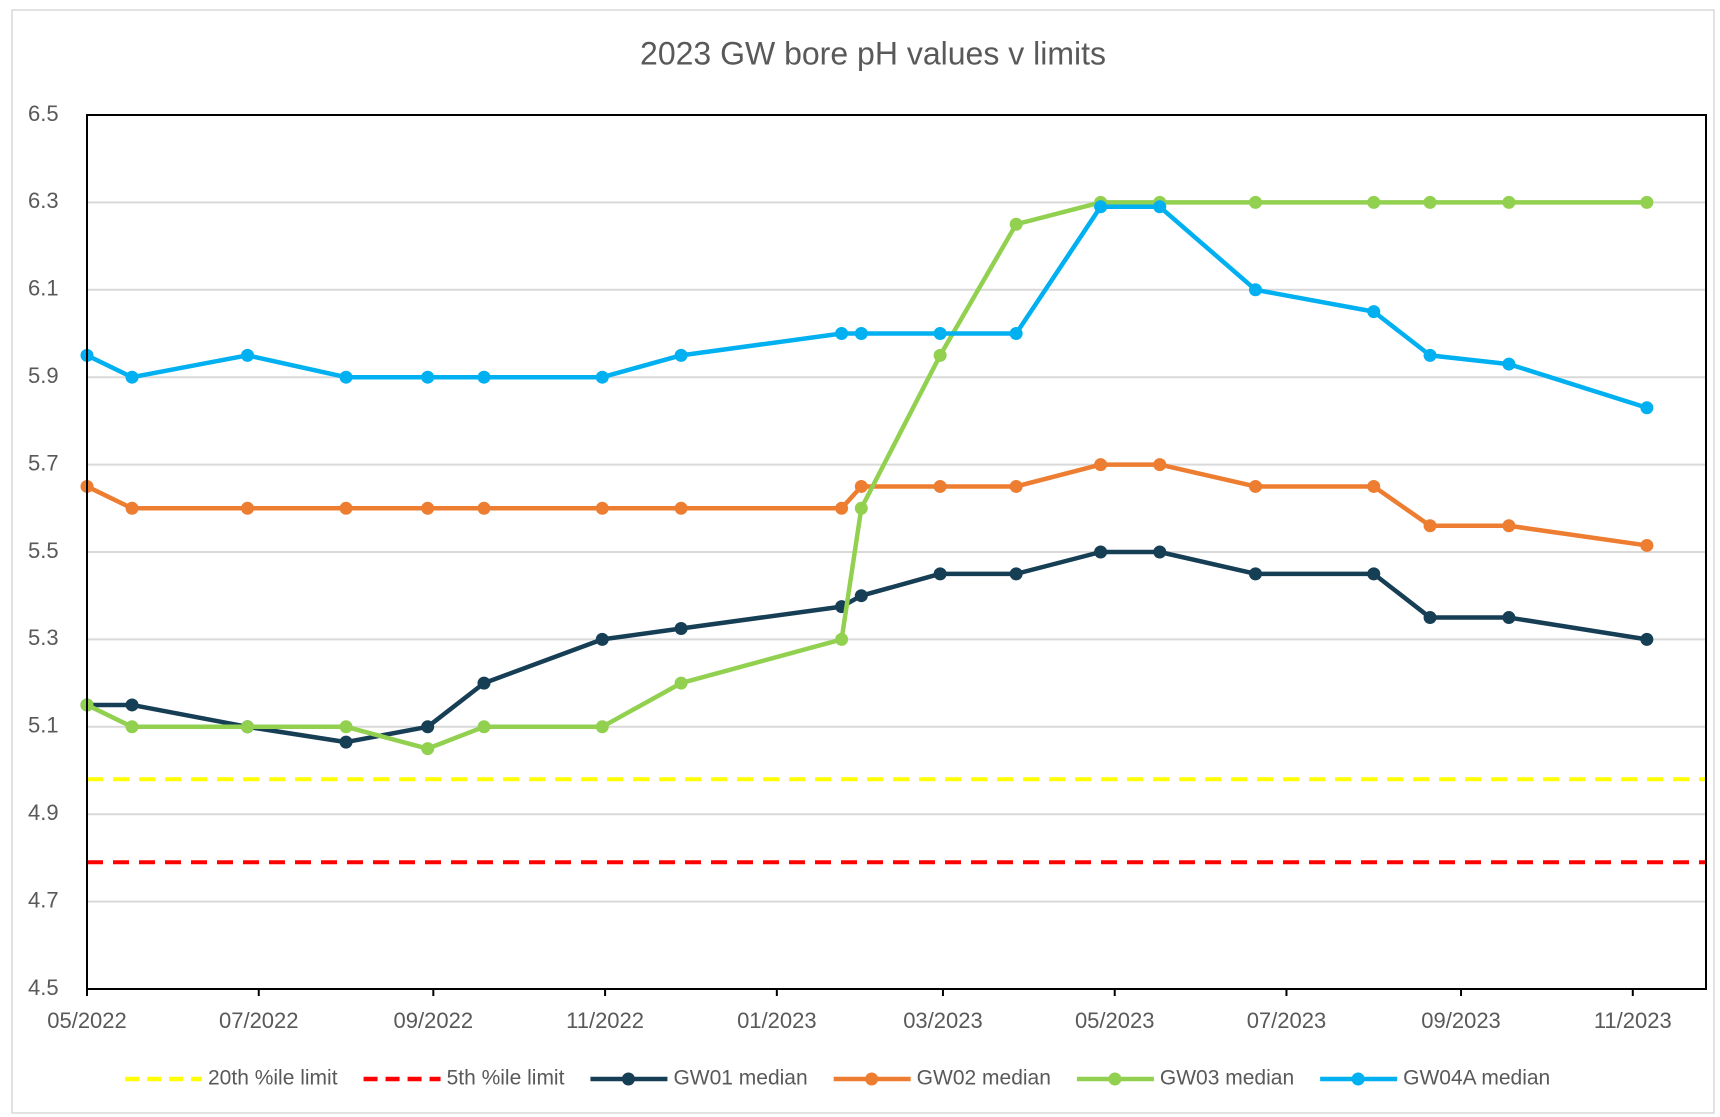 The height and width of the screenshot is (1117, 1720). What do you see at coordinates (1287, 1020) in the screenshot?
I see `x-tick-label: 07/2023` at bounding box center [1287, 1020].